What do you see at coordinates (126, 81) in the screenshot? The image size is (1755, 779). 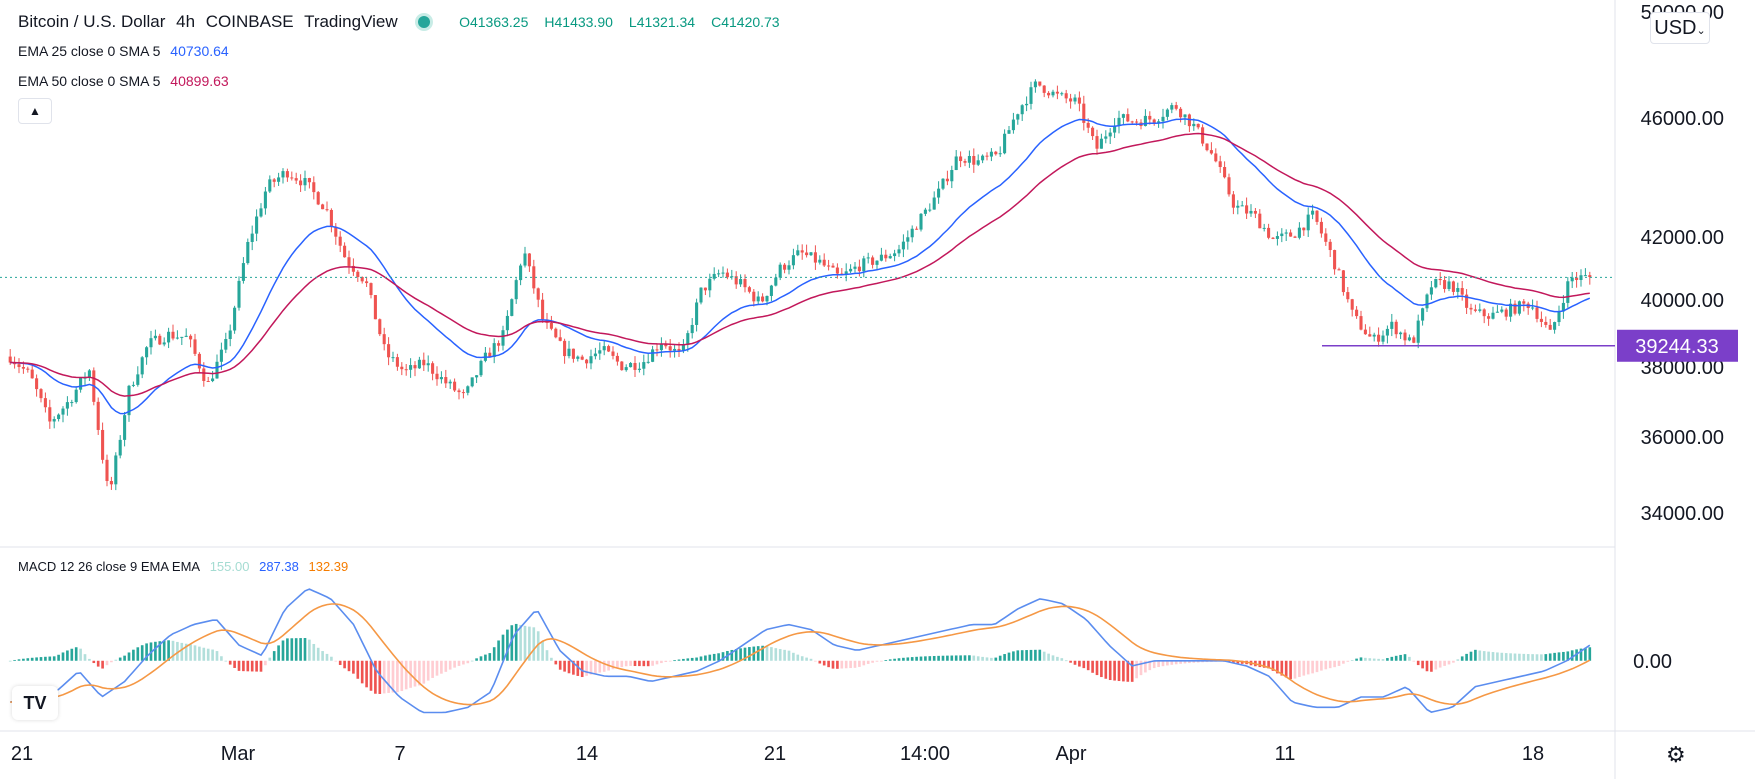 I see `ema50-legend: EMA 50 close 0 SMA 5 40899.63` at bounding box center [126, 81].